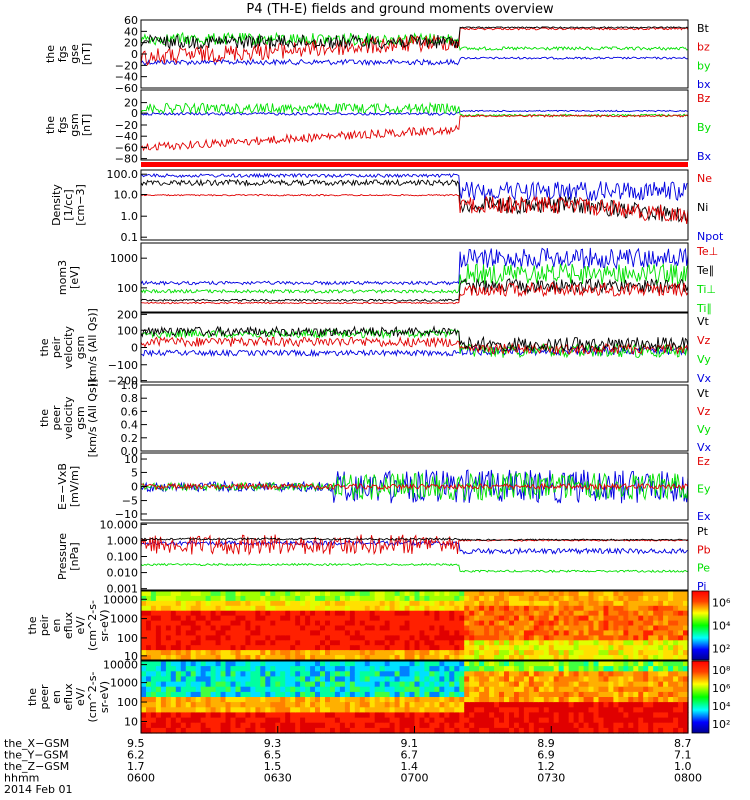 The image size is (750, 800). I want to click on y-axis-label: gse, so click(74, 54).